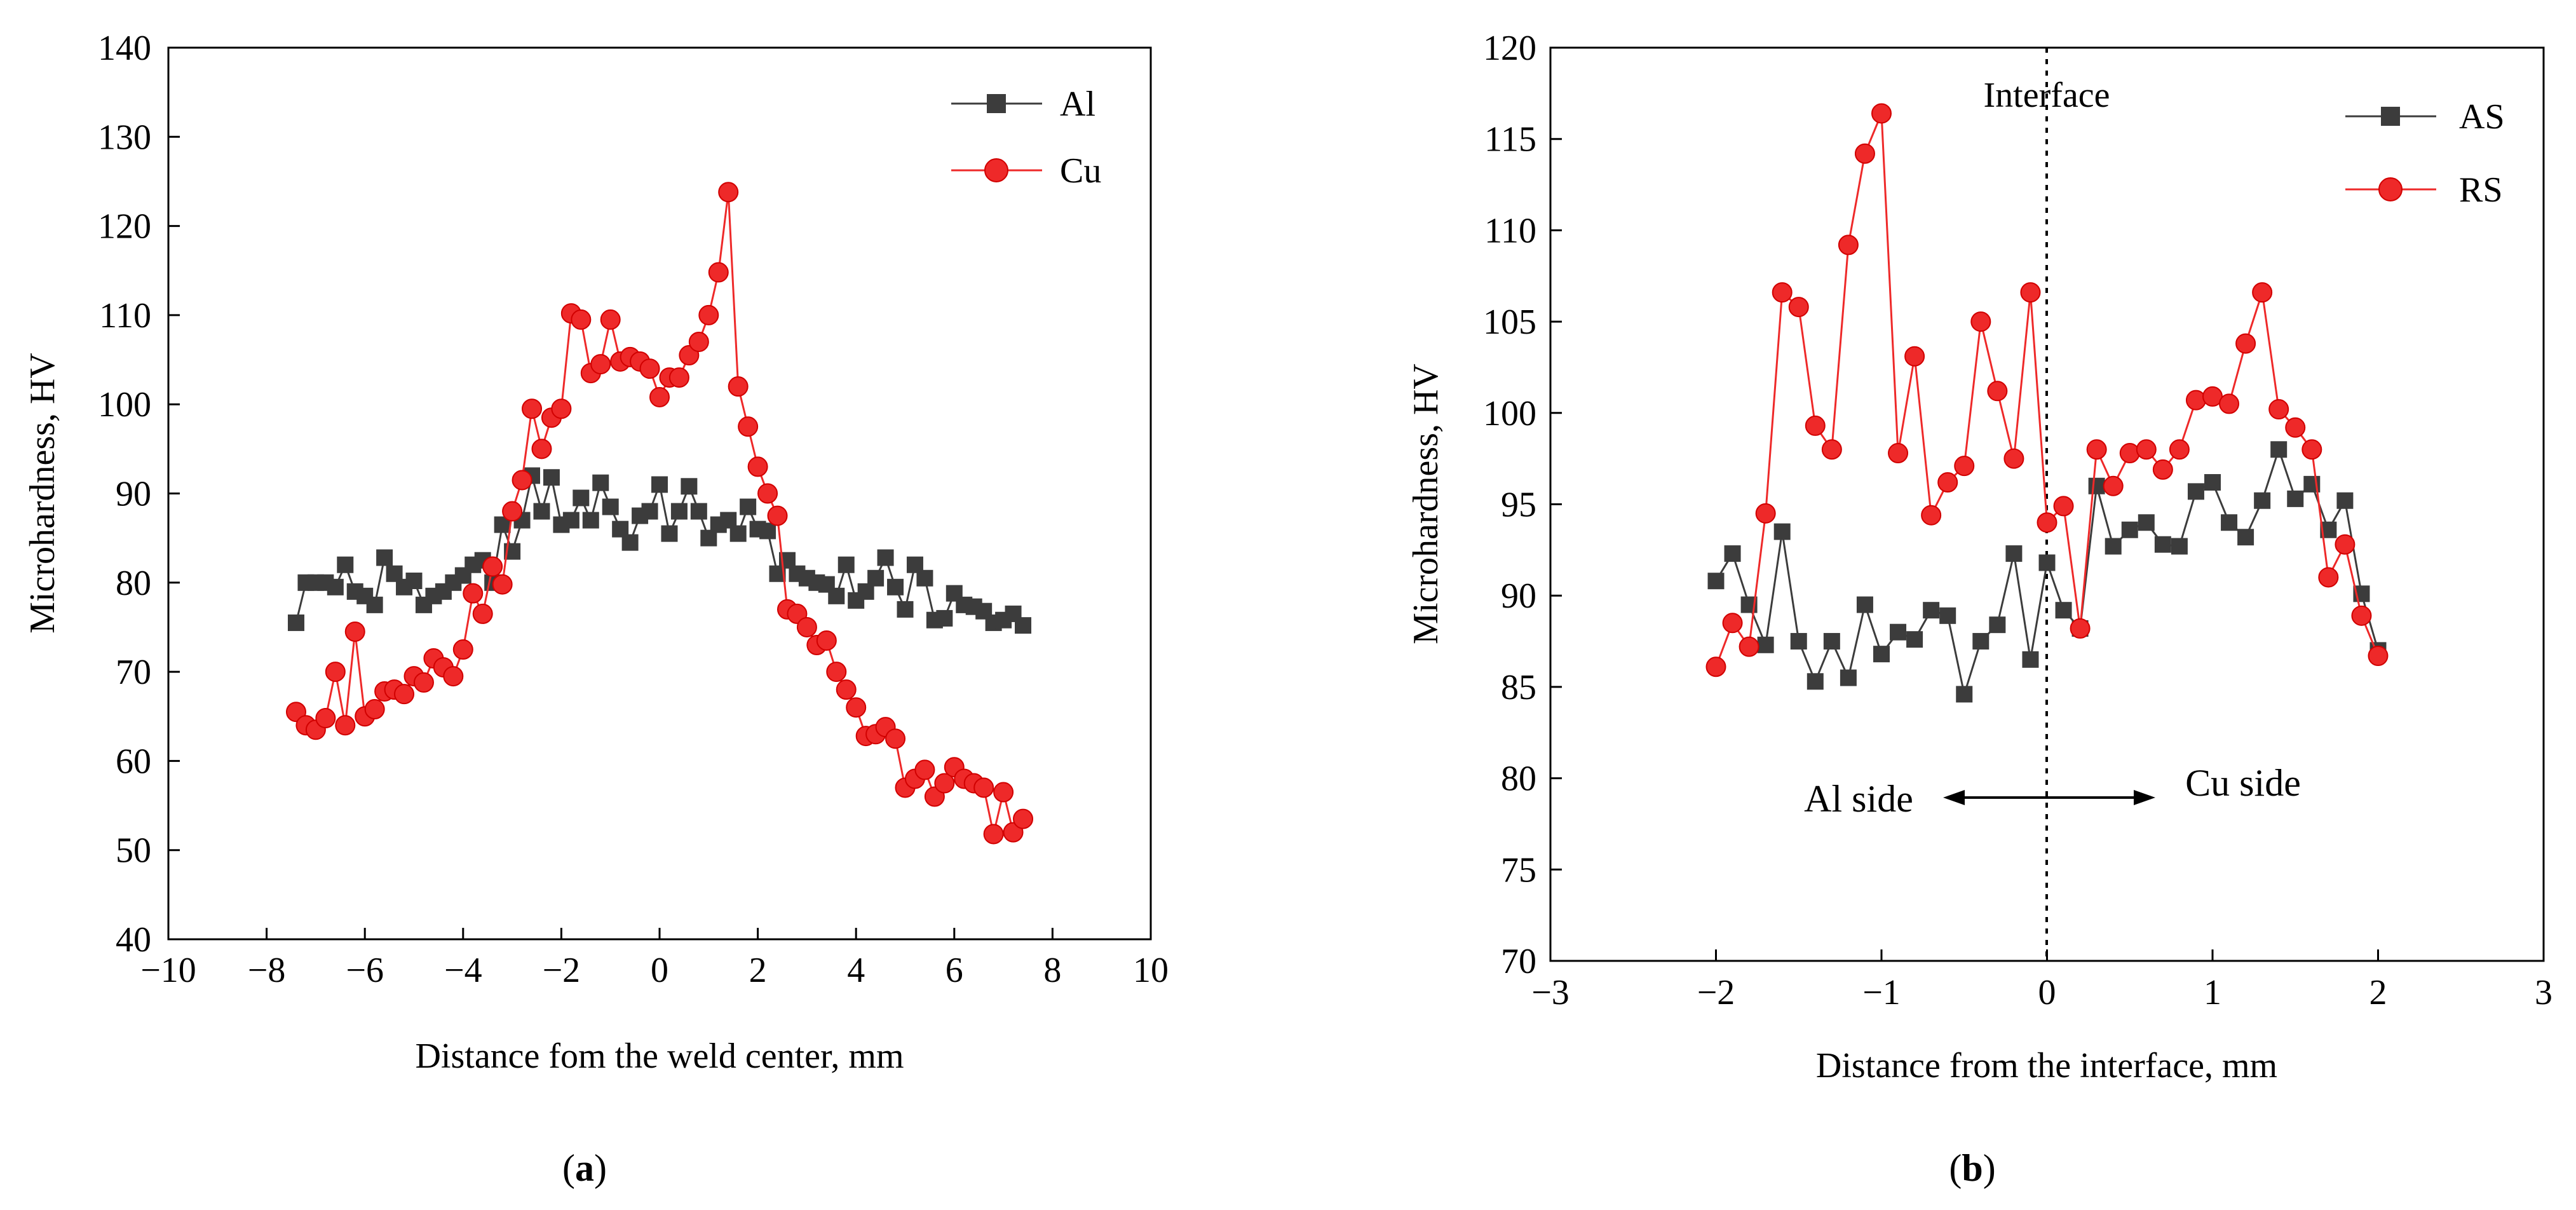 The height and width of the screenshot is (1210, 2576). I want to click on y-axis-title-a: Microhardness, HV, so click(42, 493).